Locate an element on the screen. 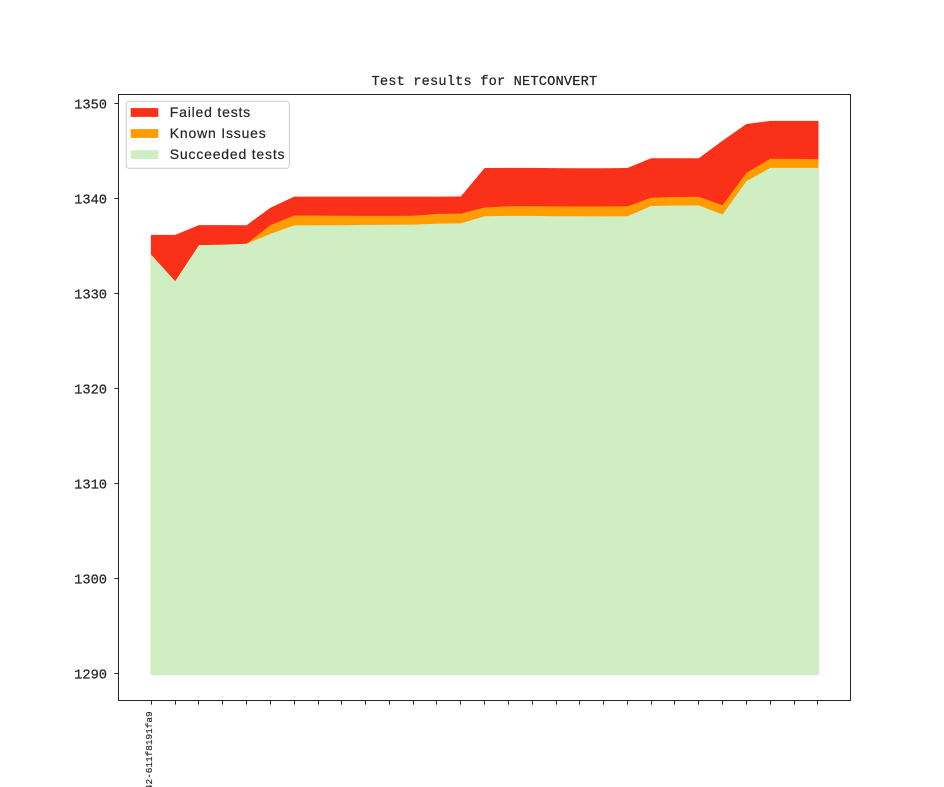  svg-text: 1290 is located at coordinates (90, 675).